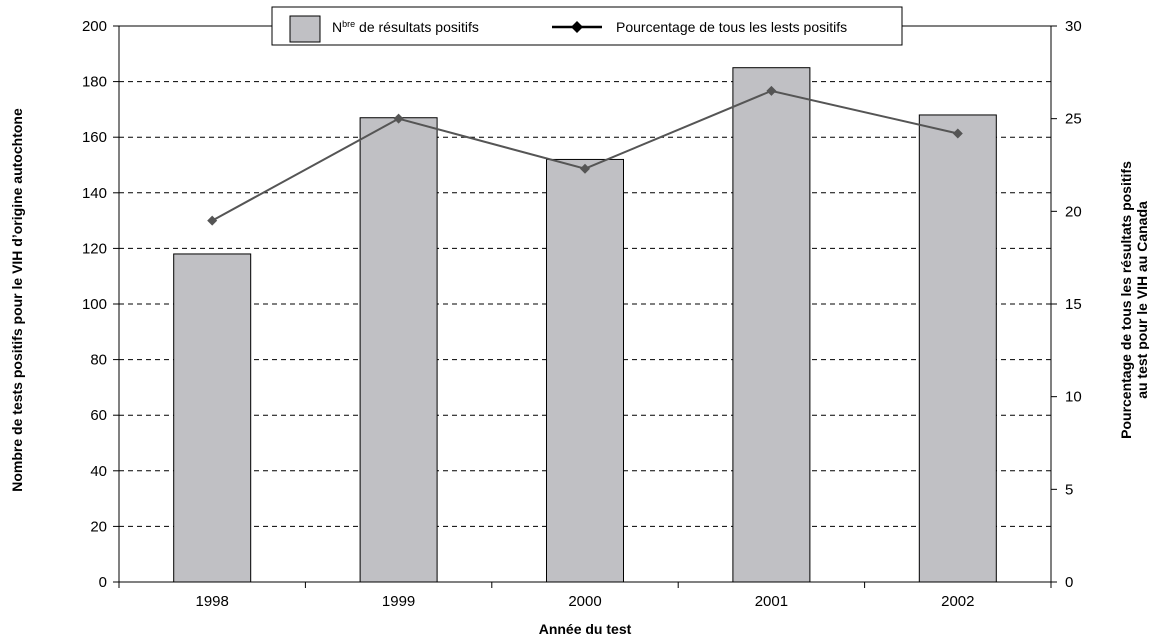 The image size is (1149, 642). I want to click on x-tick-label: 2001, so click(771, 601).